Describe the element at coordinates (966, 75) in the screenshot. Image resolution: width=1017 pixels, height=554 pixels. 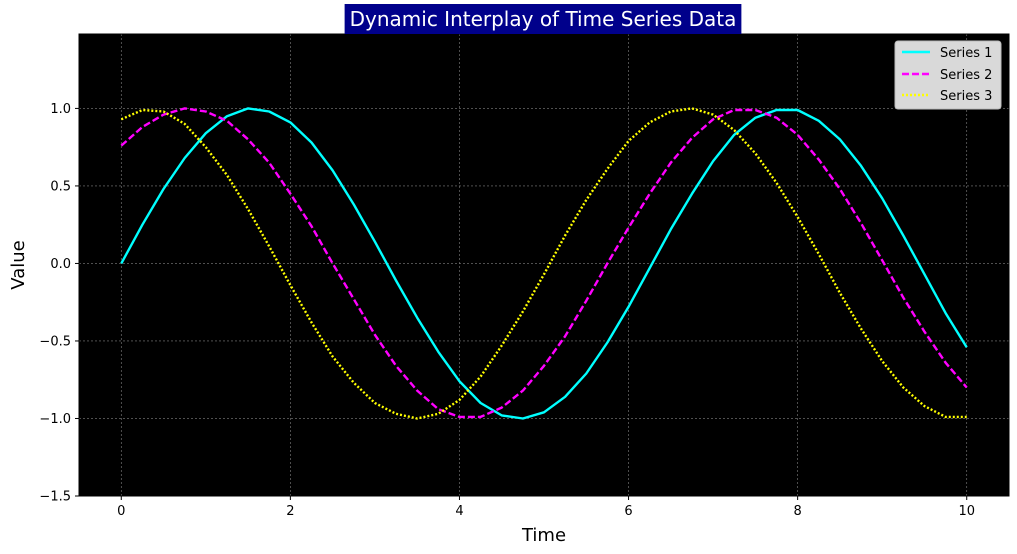
I see `legend-label-series-2: Series 2` at that location.